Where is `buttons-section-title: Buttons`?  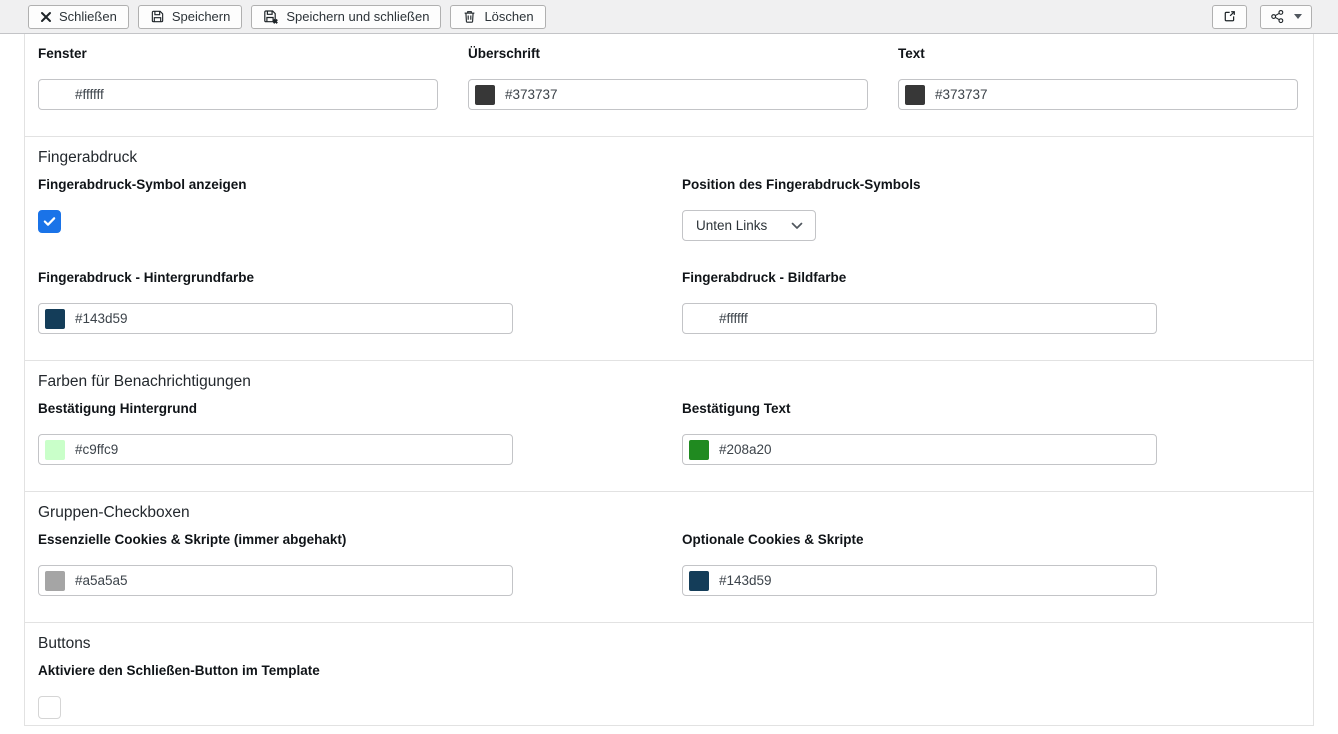 buttons-section-title: Buttons is located at coordinates (64, 643).